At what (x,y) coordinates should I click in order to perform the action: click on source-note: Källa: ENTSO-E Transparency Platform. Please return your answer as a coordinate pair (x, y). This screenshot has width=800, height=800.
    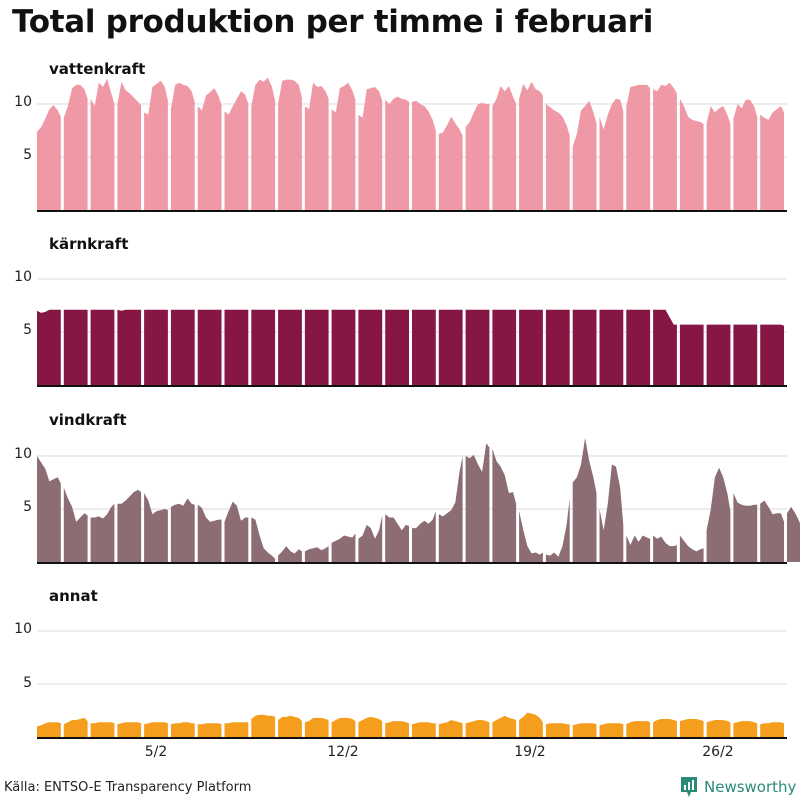
    Looking at the image, I should click on (128, 787).